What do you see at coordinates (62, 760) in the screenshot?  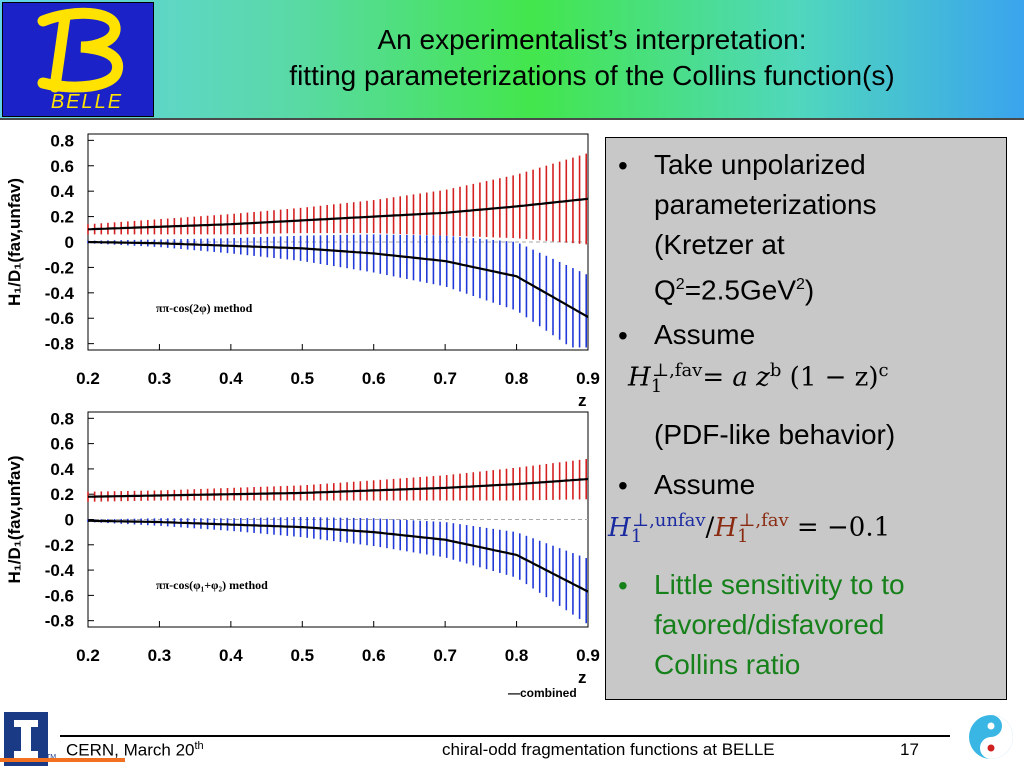 I see `illinois-orange-bar` at bounding box center [62, 760].